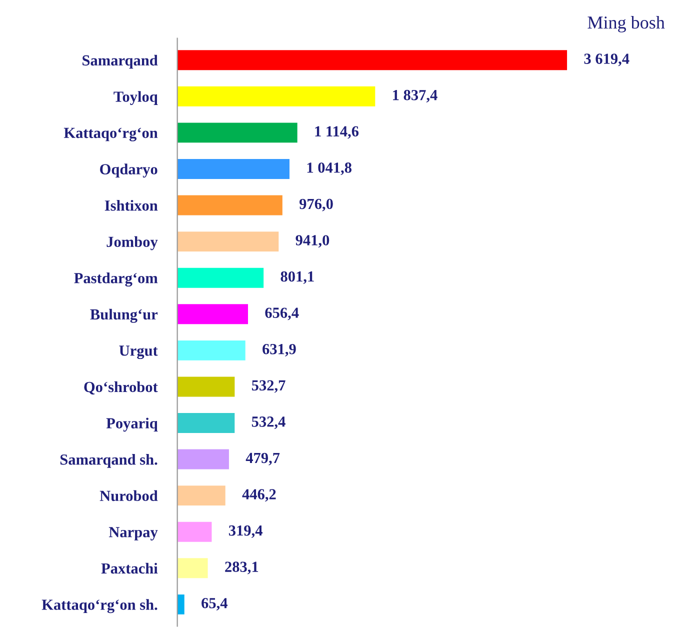 The image size is (682, 639). What do you see at coordinates (100, 606) in the screenshot?
I see `y-tick-label: Kattaqo‘rg‘on sh.` at bounding box center [100, 606].